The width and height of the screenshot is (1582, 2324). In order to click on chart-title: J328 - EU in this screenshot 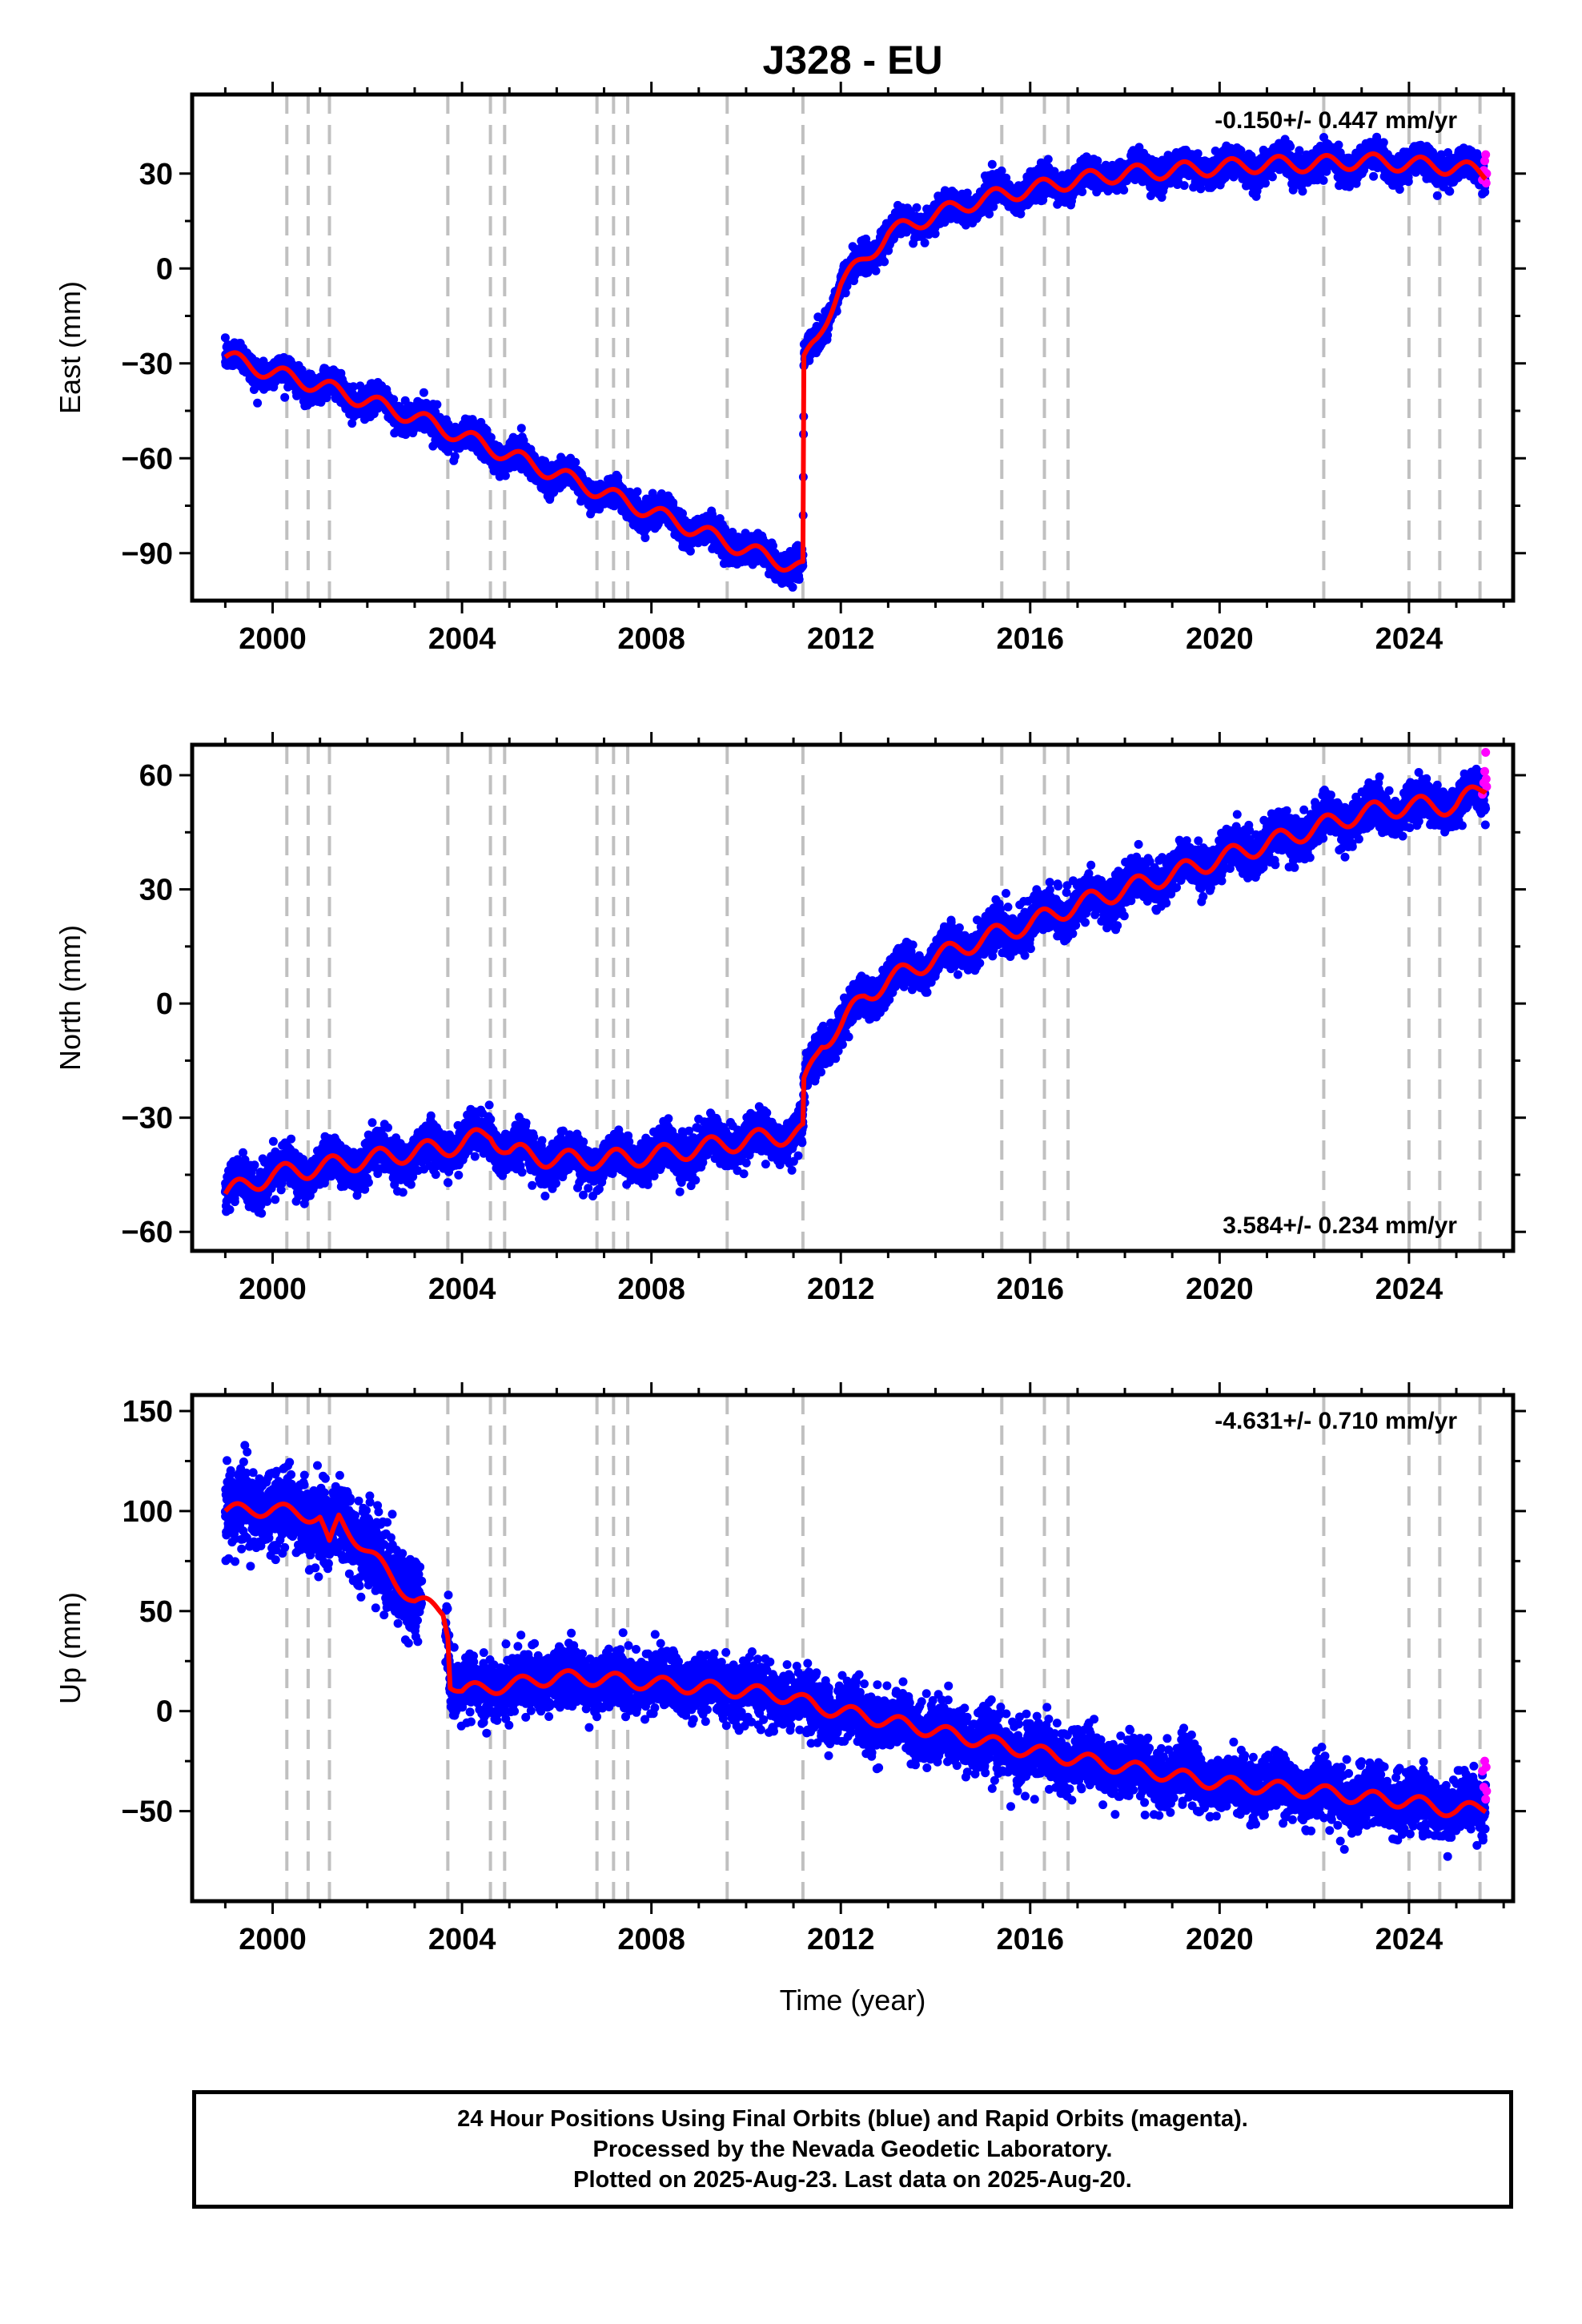, I will do `click(852, 60)`.